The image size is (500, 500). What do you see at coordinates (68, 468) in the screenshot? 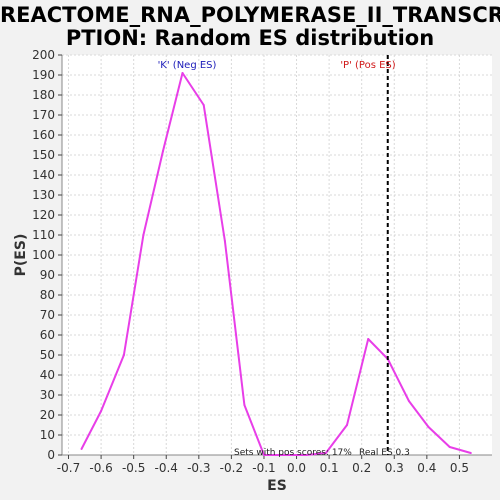
I see `x-tick-label: -0.7` at bounding box center [68, 468].